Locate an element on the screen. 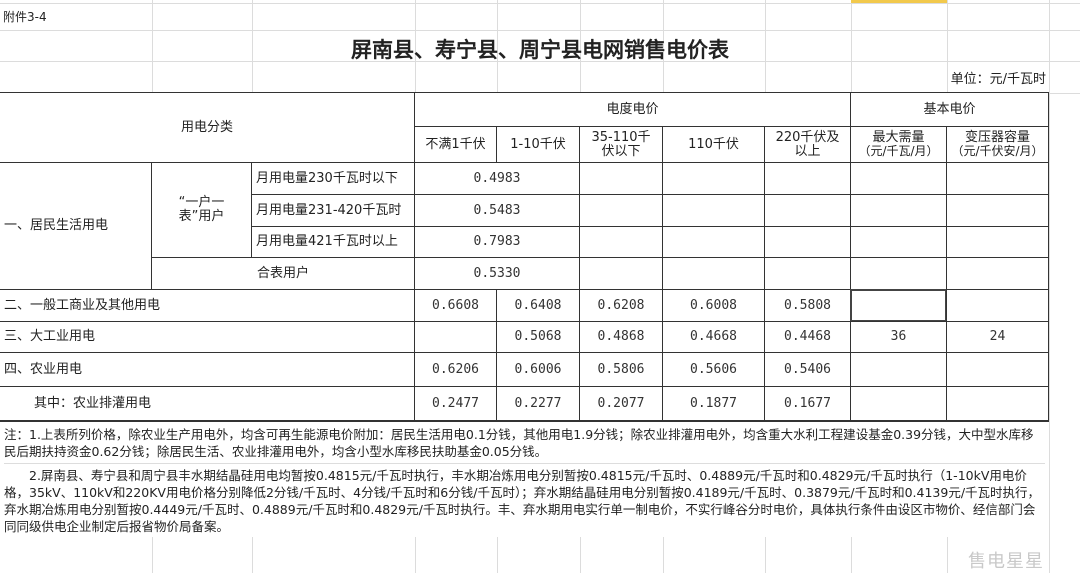 This screenshot has width=1080, height=573. price-cell: 0.2077 is located at coordinates (621, 403).